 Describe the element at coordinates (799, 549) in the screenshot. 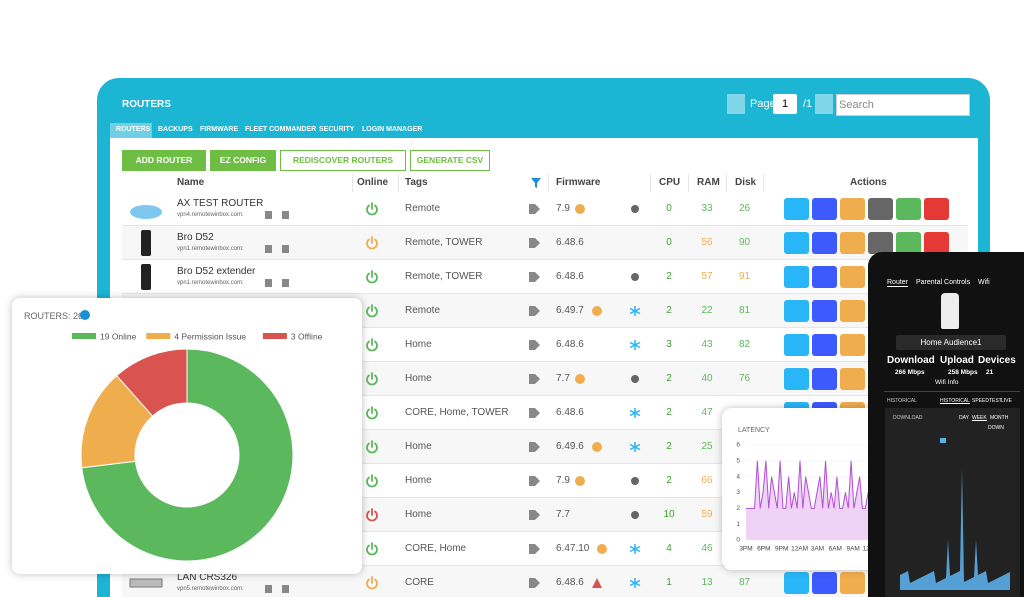

I see `x-tick-label: 12AM` at that location.